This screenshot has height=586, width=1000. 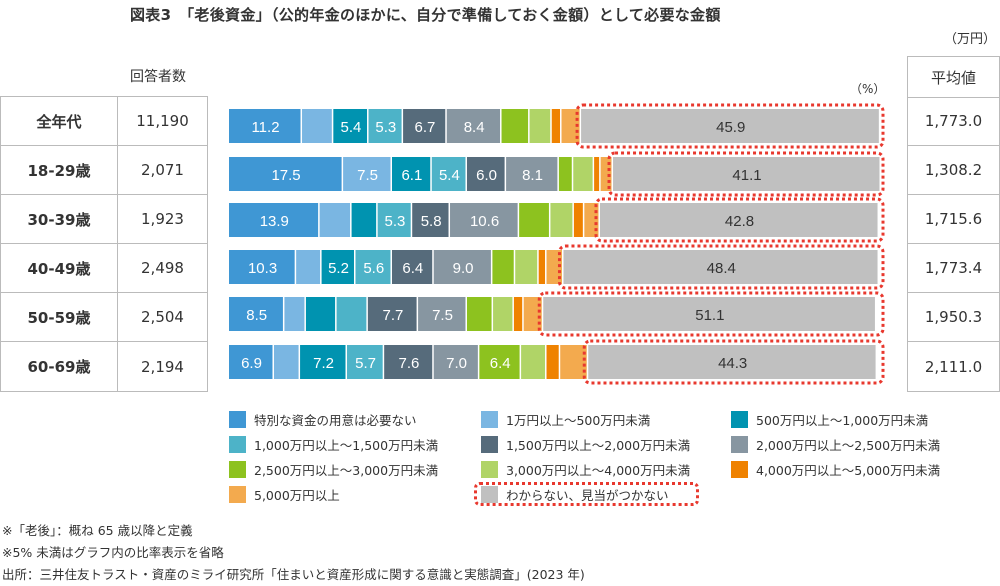 I want to click on legend-highlight-frame, so click(x=586, y=494).